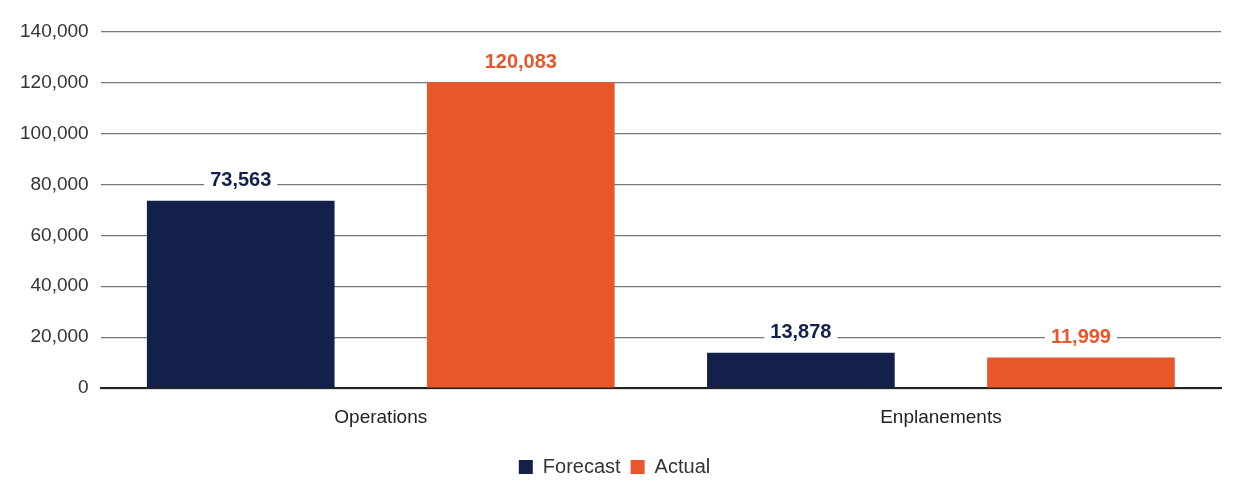 Image resolution: width=1239 pixels, height=495 pixels. Describe the element at coordinates (520, 60) in the screenshot. I see `data-label: 120,083` at that location.